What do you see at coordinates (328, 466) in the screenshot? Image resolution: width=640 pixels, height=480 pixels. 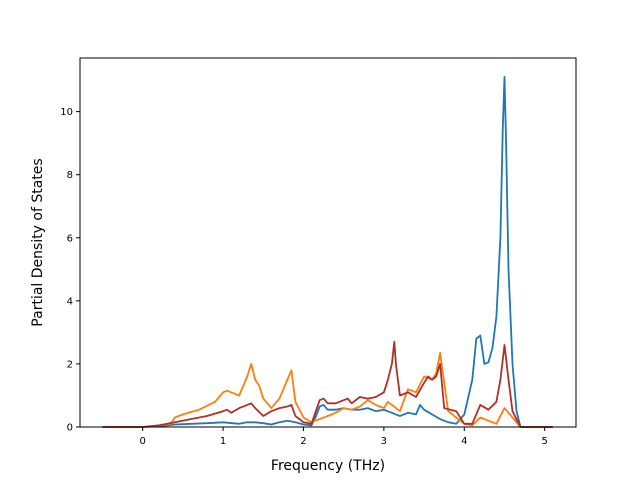 I see `x-axis-label: Frequency (THz)` at bounding box center [328, 466].